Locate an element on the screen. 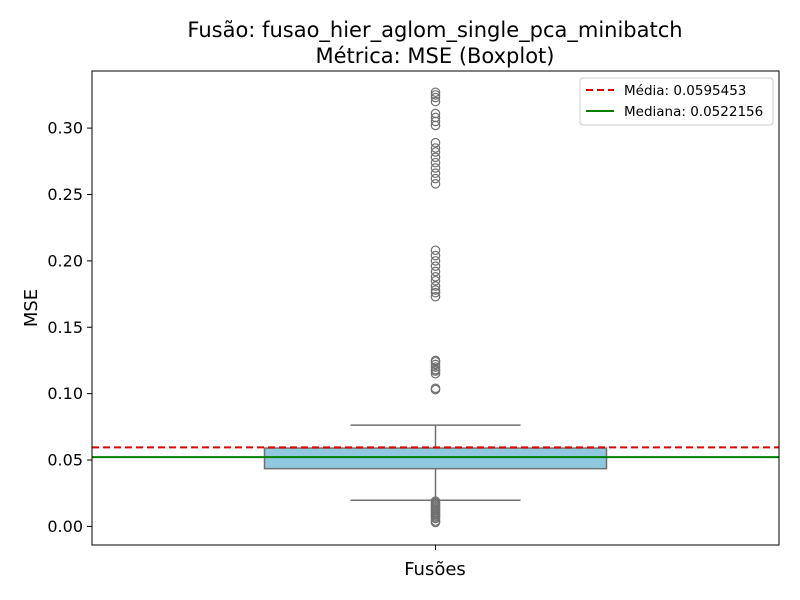  y-tick-label: 0.25 is located at coordinates (65, 194).